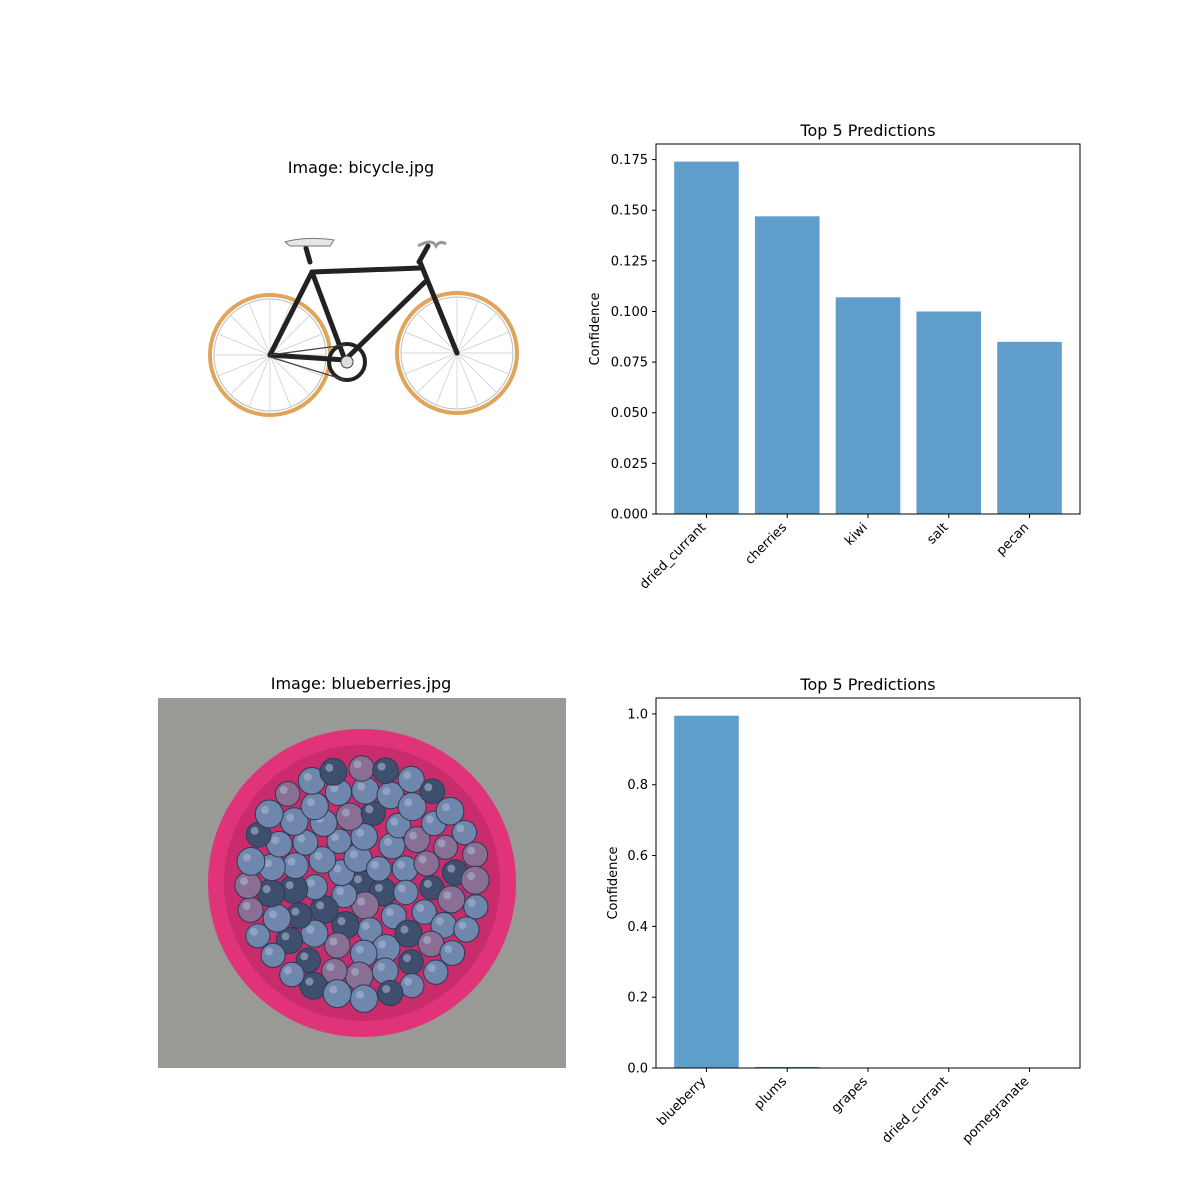  Describe the element at coordinates (637, 856) in the screenshot. I see `y-tick-label: 0.6` at that location.